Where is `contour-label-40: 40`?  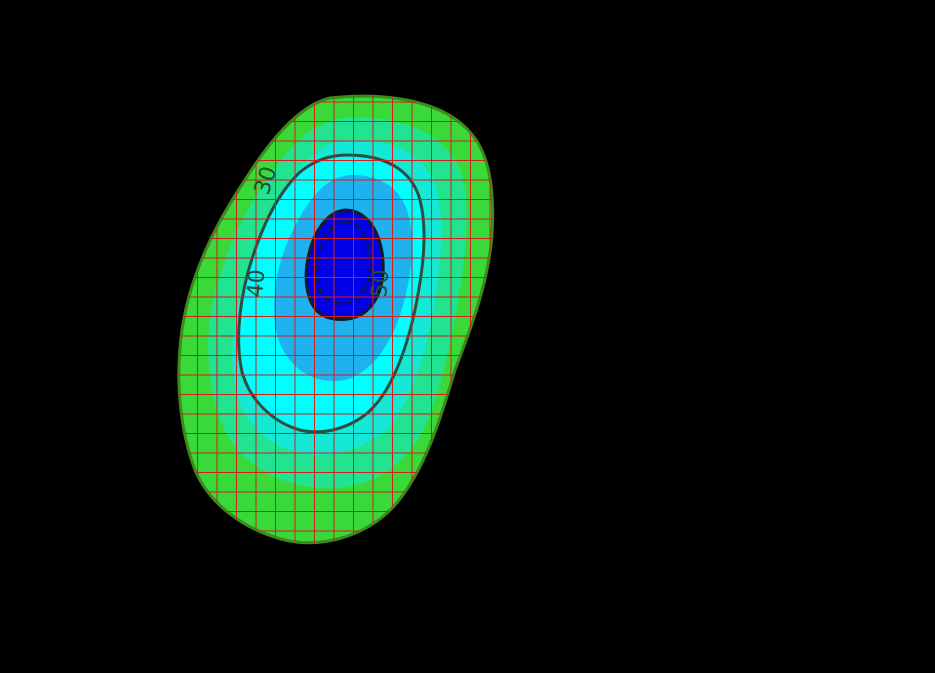
contour-label-40: 40 is located at coordinates (256, 283).